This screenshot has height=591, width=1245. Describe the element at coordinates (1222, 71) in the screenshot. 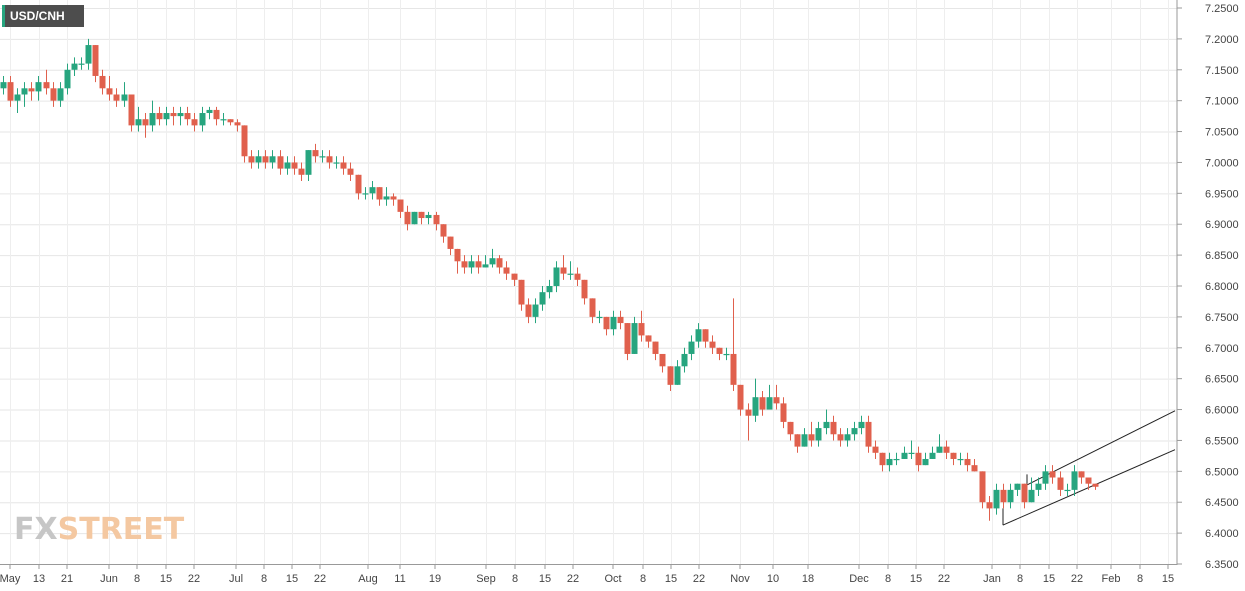

I see `y-tick-label: 7.1500` at that location.